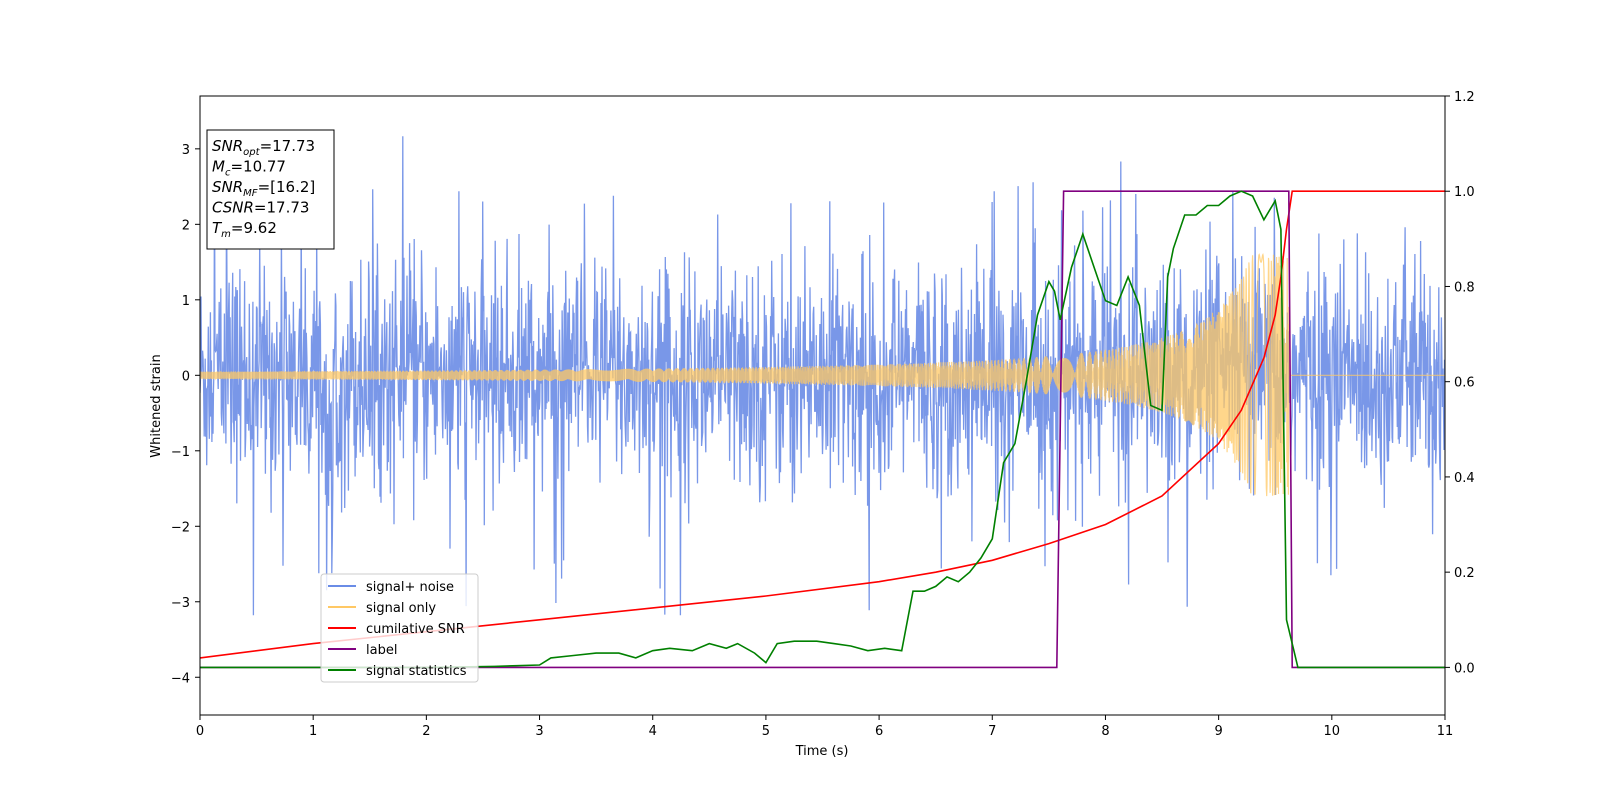 The image size is (1600, 800). Describe the element at coordinates (1464, 478) in the screenshot. I see `y-right-tick-label: 0.4` at that location.